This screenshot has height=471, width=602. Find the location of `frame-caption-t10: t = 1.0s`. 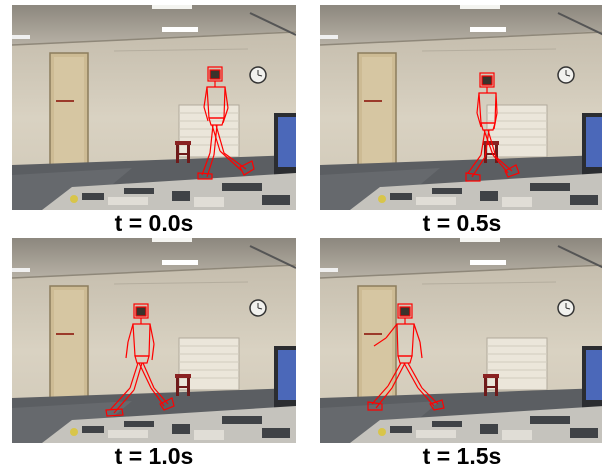

frame-caption-t10: t = 1.0s is located at coordinates (154, 456).